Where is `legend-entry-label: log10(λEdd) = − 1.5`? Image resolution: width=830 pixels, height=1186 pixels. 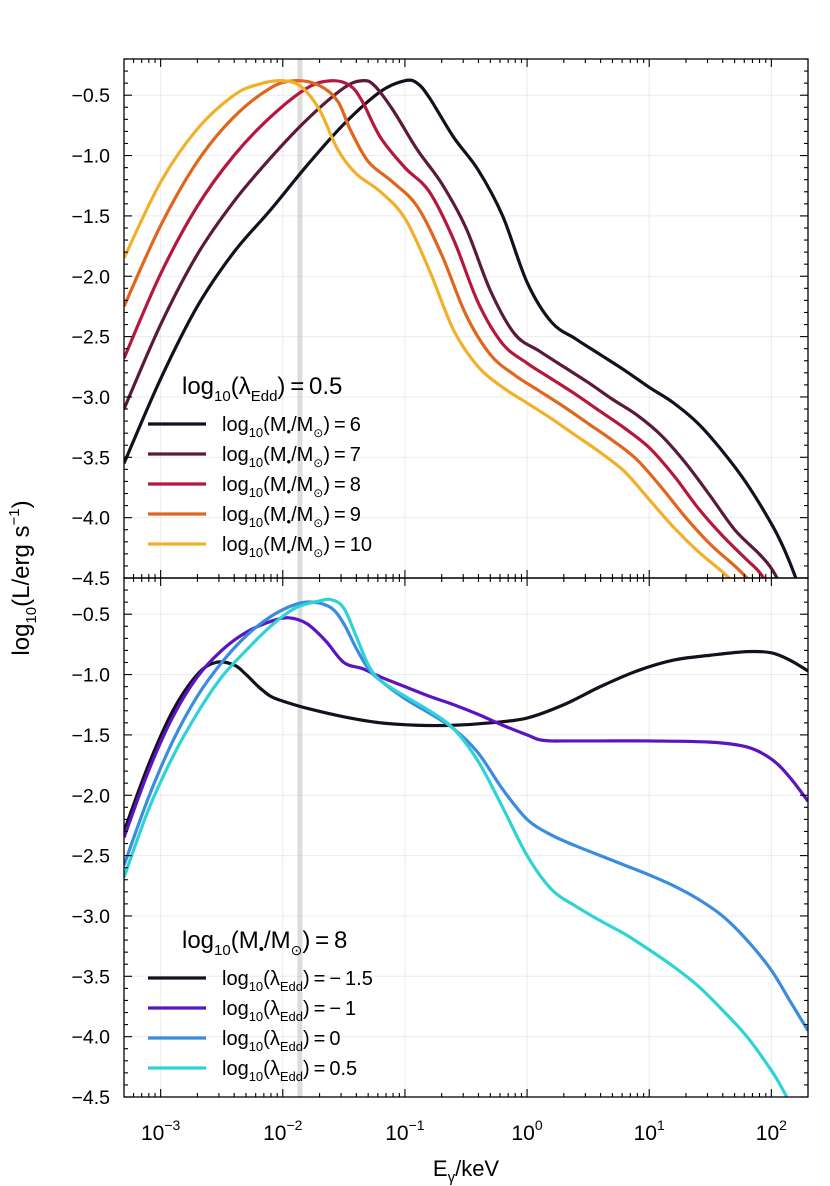 legend-entry-label: log10(λEdd) = − 1.5 is located at coordinates (297, 981).